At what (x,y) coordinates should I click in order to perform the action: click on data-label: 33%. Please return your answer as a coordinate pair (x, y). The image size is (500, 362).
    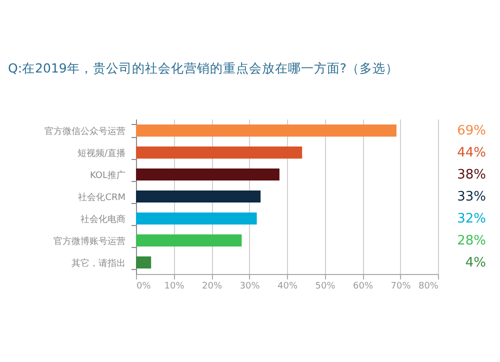
    Looking at the image, I should click on (471, 197).